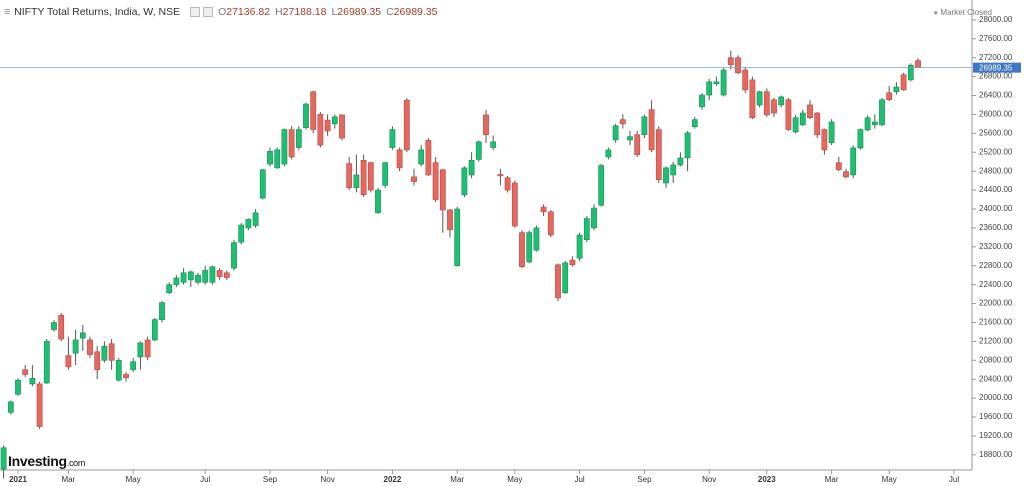 The width and height of the screenshot is (1024, 486). I want to click on y-tick-label: 22400.00, so click(996, 284).